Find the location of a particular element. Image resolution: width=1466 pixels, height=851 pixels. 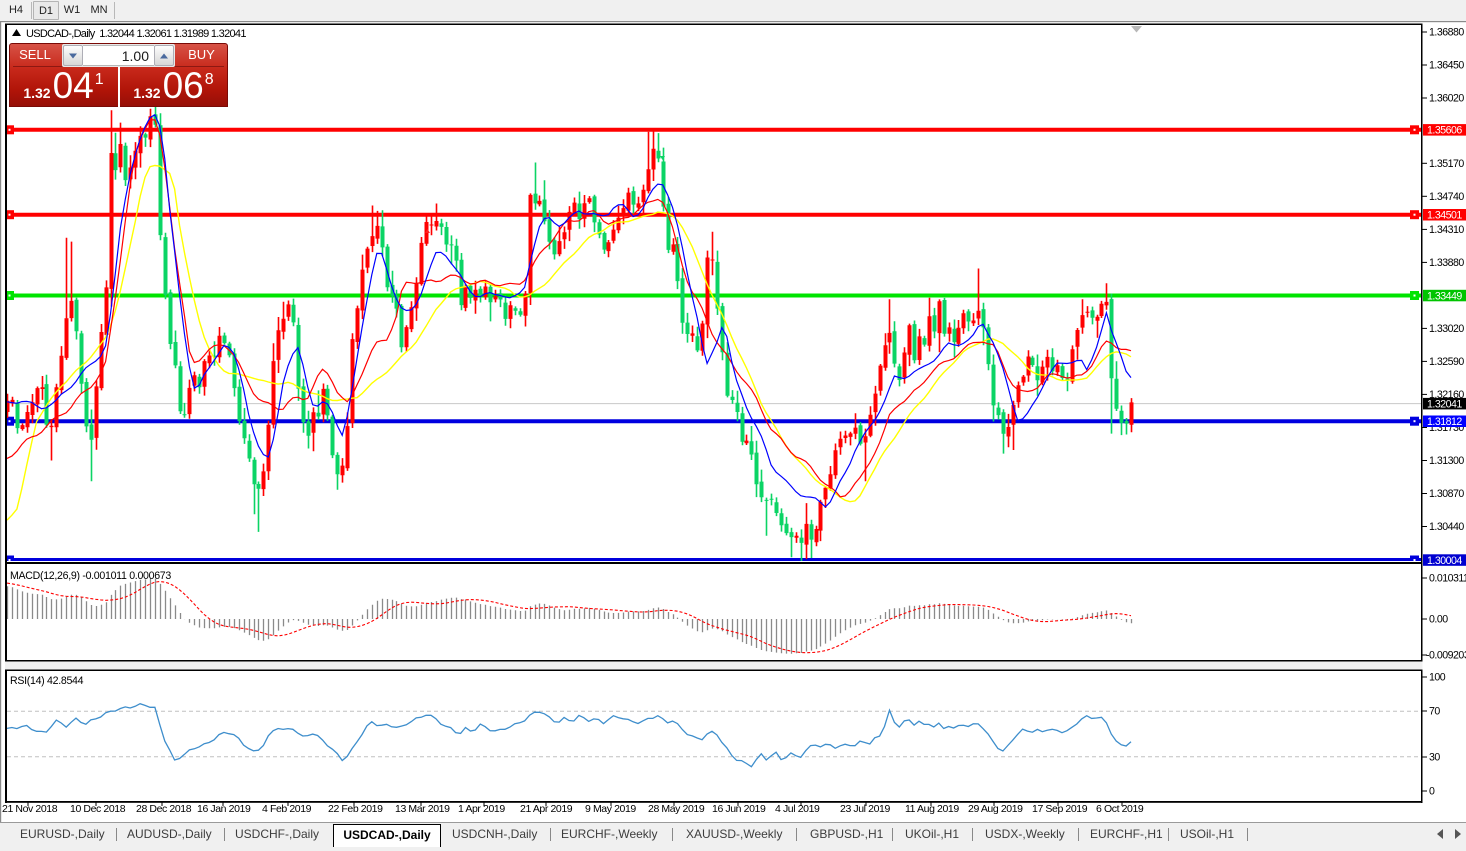

svg-text: 1.34310 is located at coordinates (1446, 230).